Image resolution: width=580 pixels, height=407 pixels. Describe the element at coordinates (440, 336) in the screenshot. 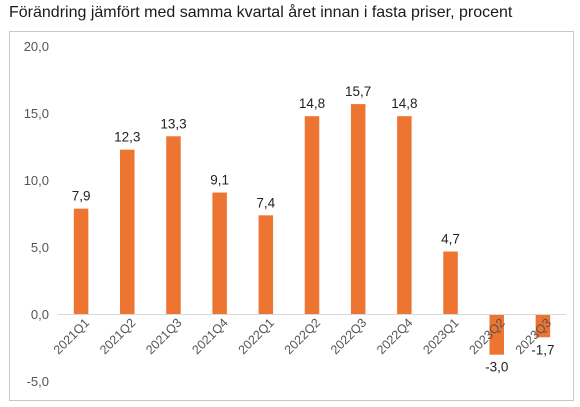

I see `category-label-2023q1: 2023Q1` at that location.